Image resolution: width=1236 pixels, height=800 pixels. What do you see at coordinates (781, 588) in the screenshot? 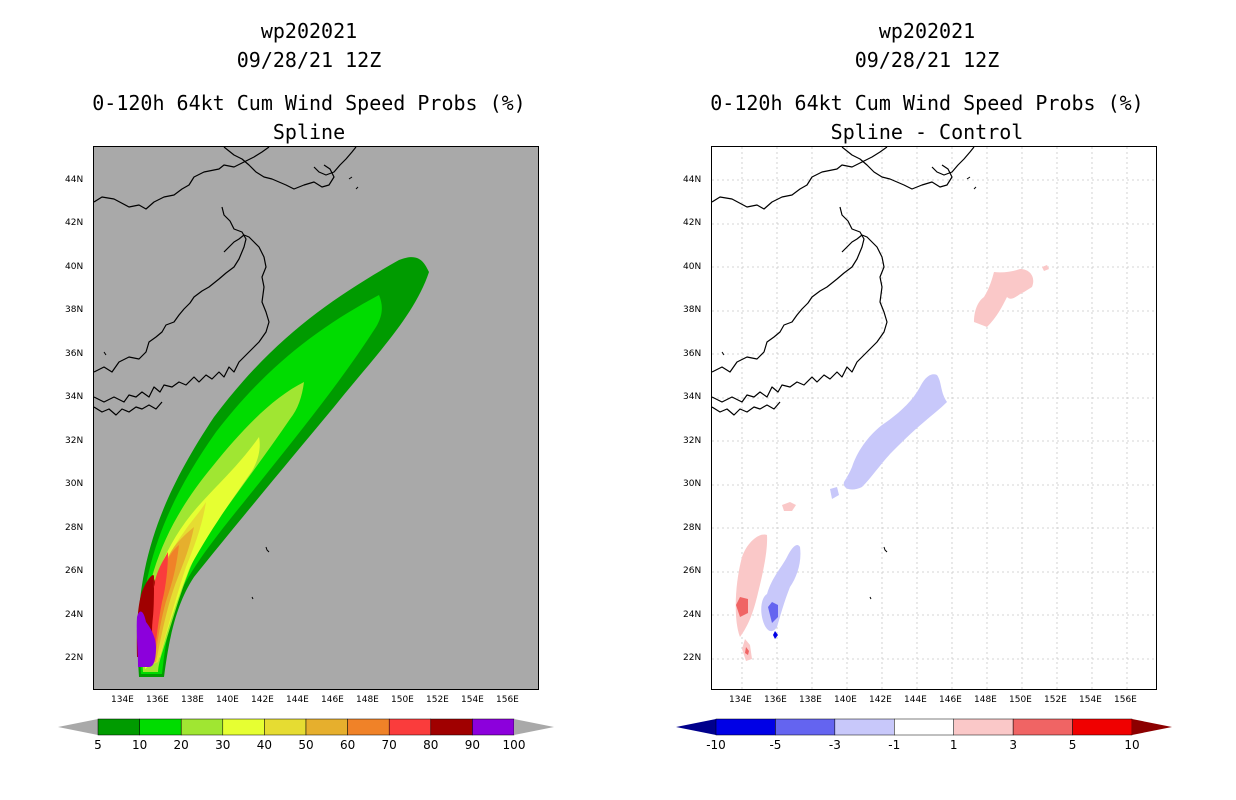
I see `diff-negative-1a` at bounding box center [781, 588].